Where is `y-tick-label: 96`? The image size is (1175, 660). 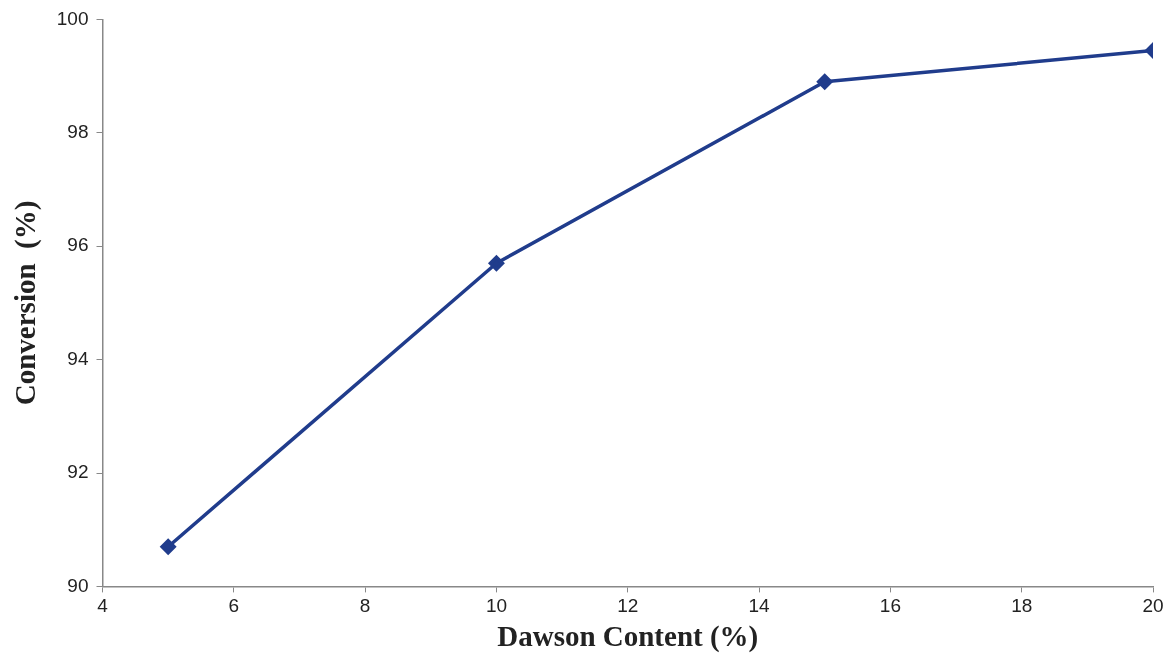
y-tick-label: 96 is located at coordinates (78, 245).